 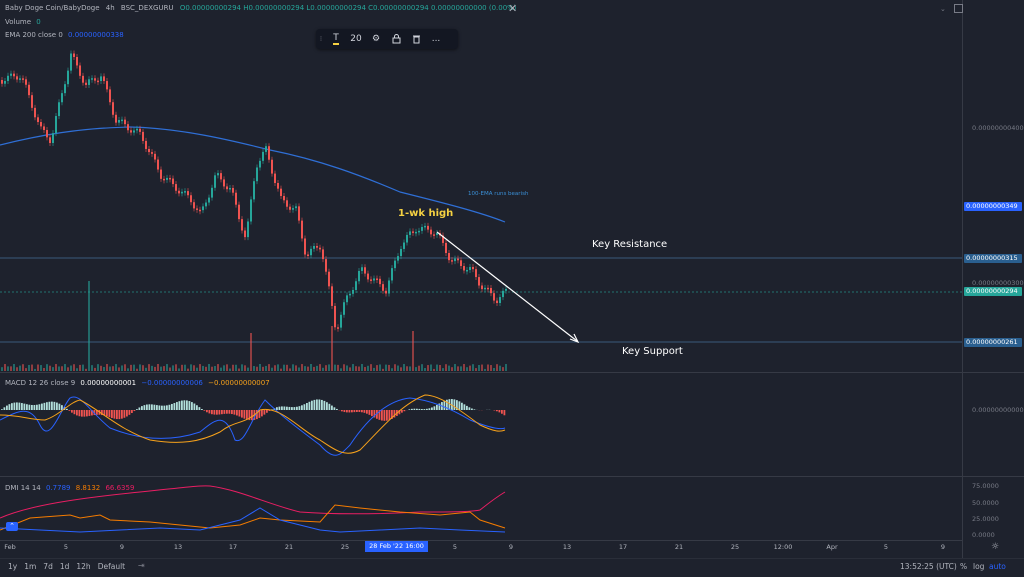 I want to click on high-annotation: 1-wk high, so click(x=425, y=213).